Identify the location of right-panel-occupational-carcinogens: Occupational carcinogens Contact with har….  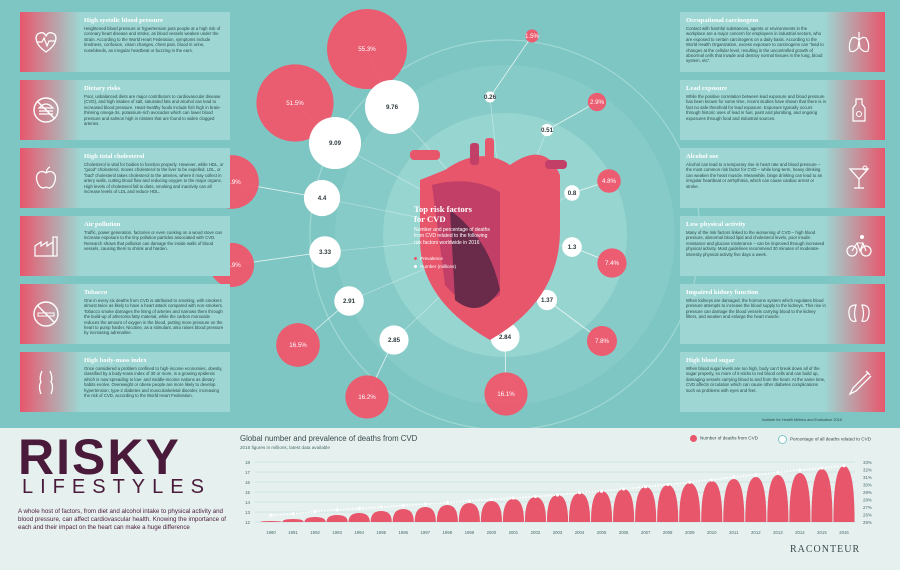
(782, 42).